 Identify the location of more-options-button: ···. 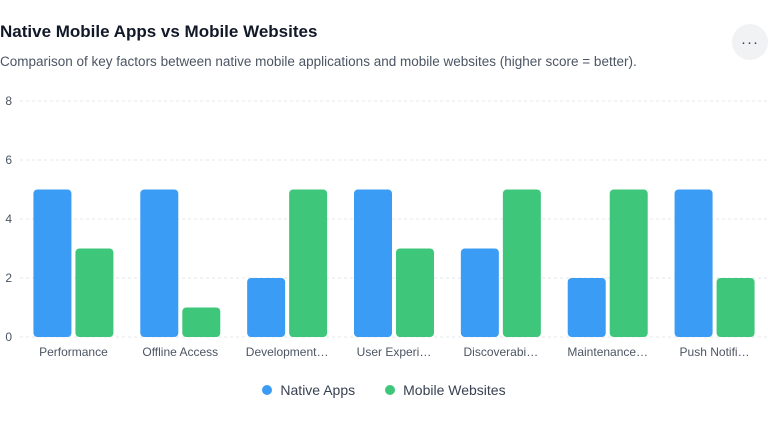
(750, 42).